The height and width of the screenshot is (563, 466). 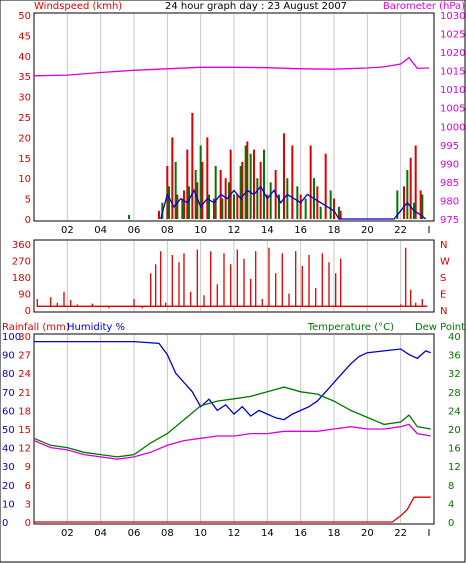 What do you see at coordinates (454, 430) in the screenshot?
I see `temperature-tick-label: 20` at bounding box center [454, 430].